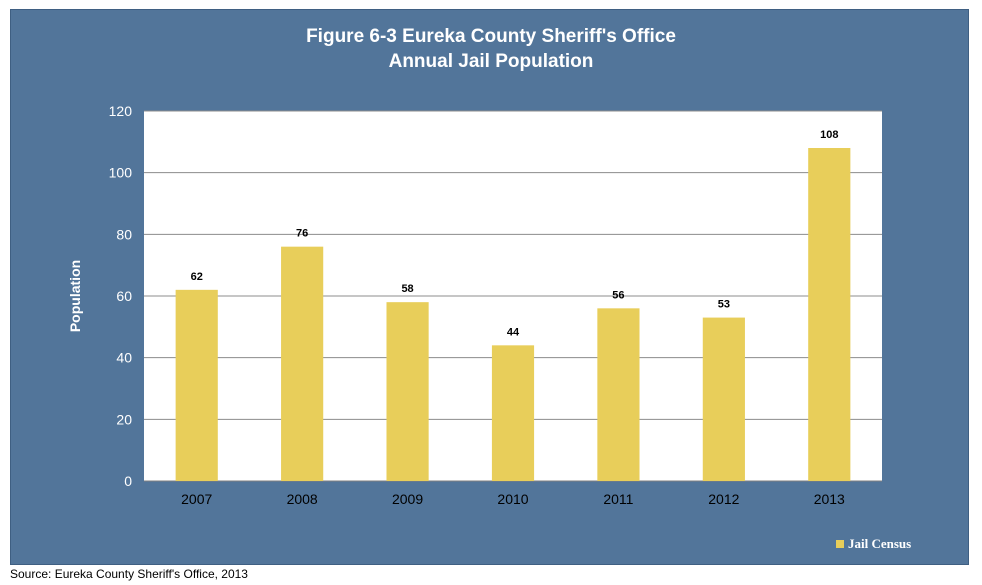 This screenshot has height=585, width=982. I want to click on x-tick-label-2009: 2009, so click(407, 499).